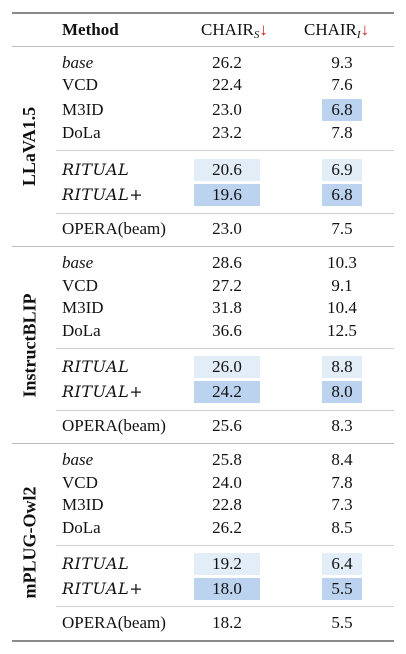 This screenshot has height=654, width=406. Describe the element at coordinates (358, 35) in the screenshot. I see `header-chair-i-sub: I` at that location.